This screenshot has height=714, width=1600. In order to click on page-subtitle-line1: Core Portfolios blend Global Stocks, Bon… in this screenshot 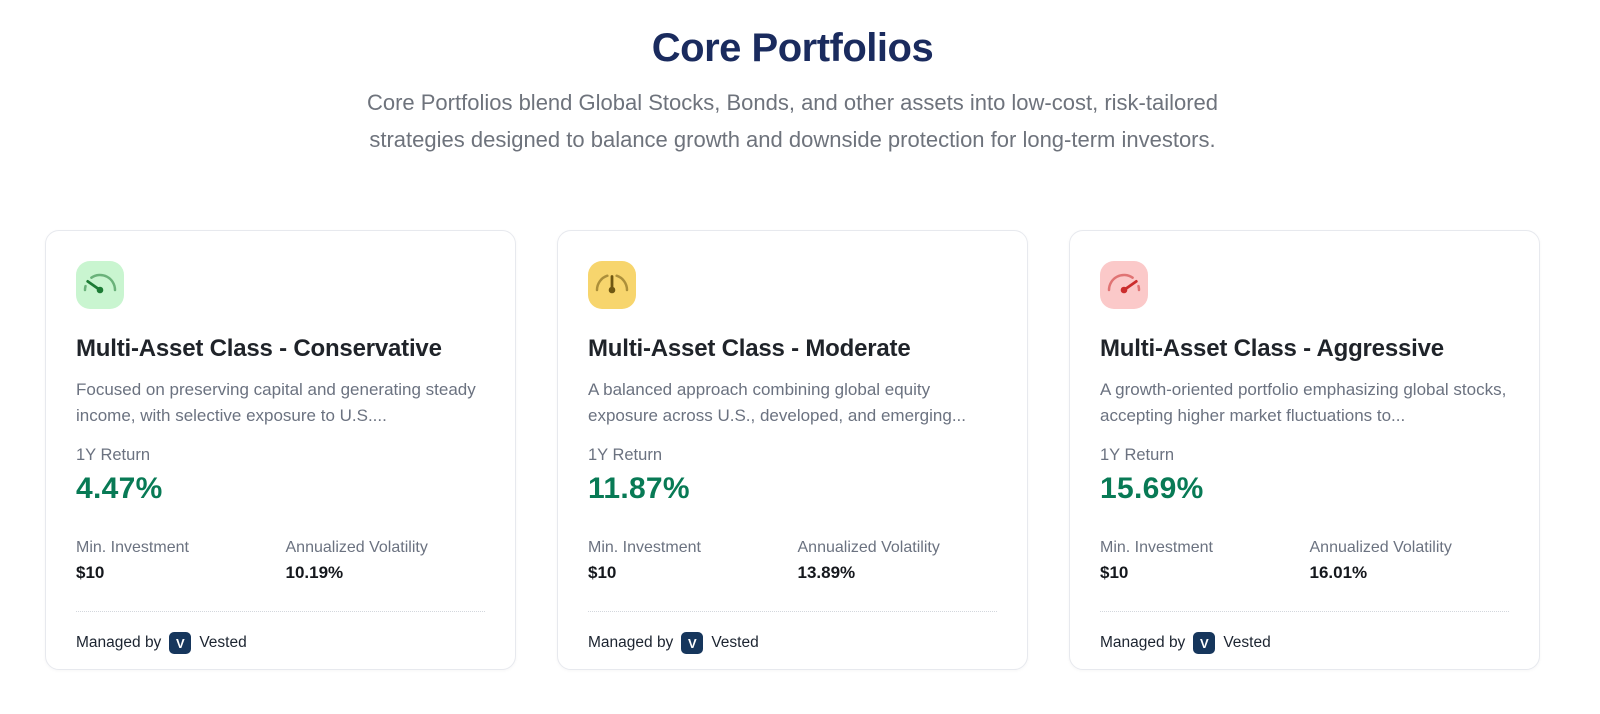, I will do `click(792, 102)`.